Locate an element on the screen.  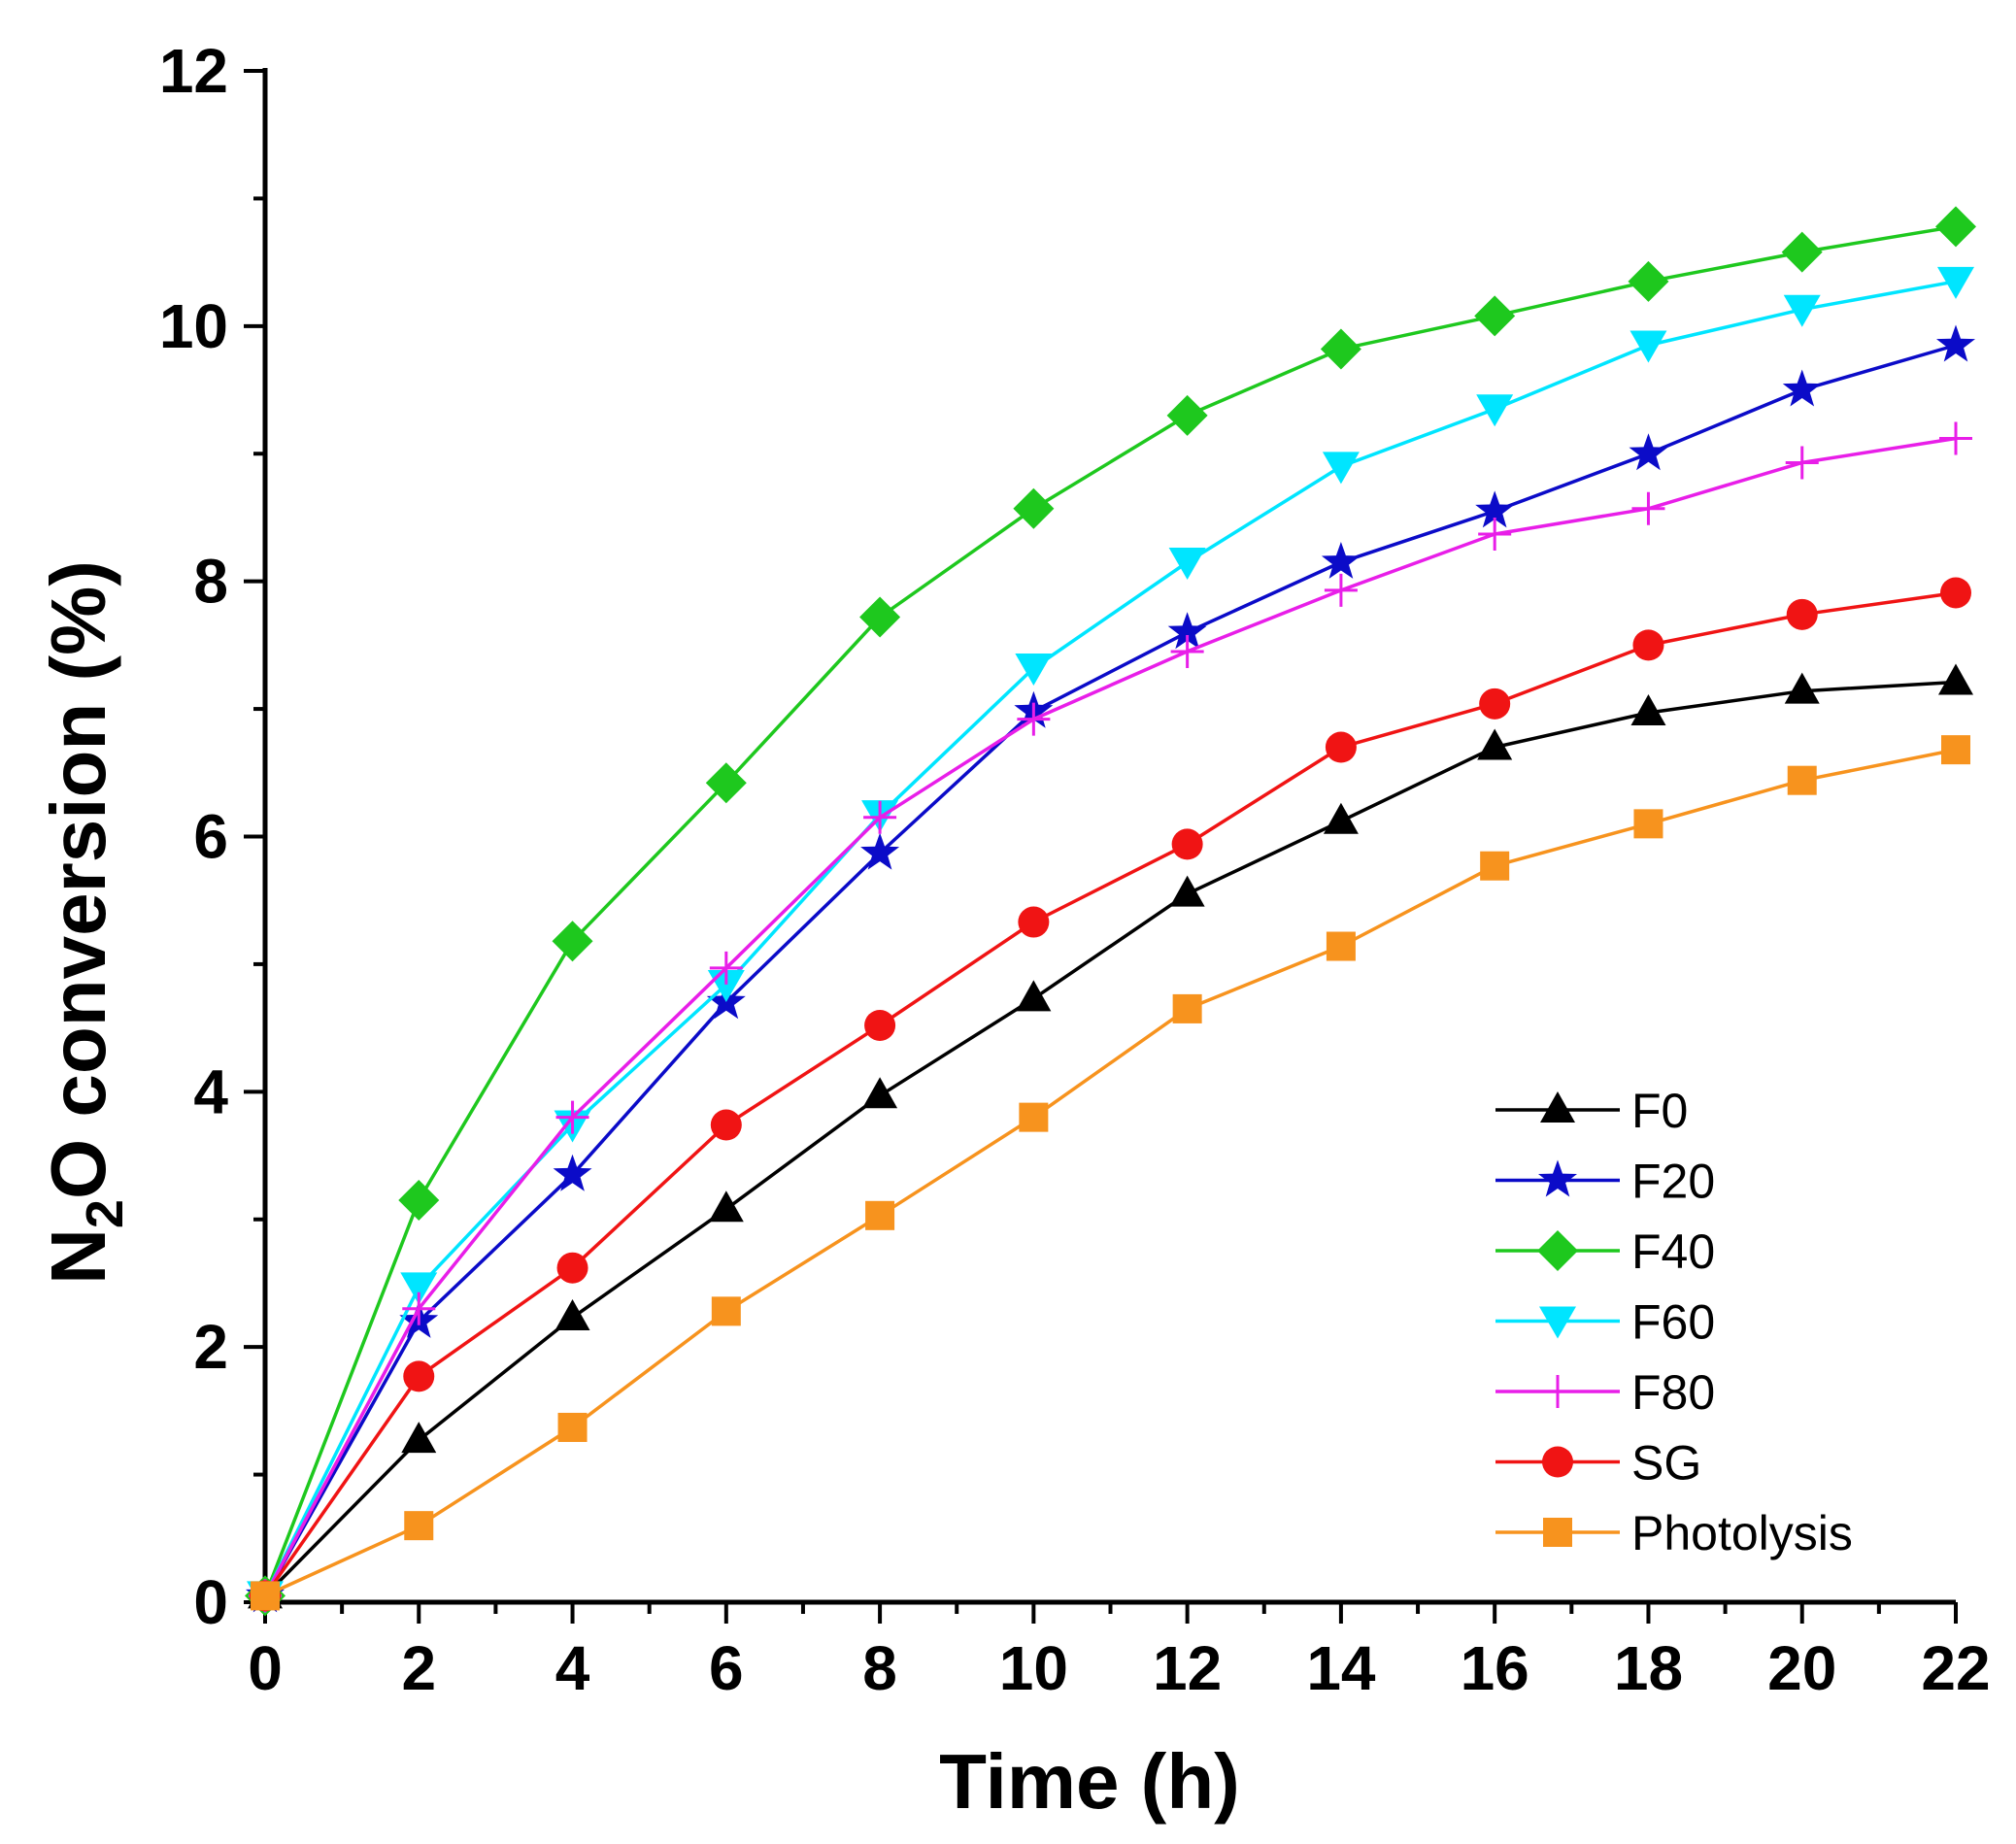
x-tick-label: 14 is located at coordinates (1341, 1668).